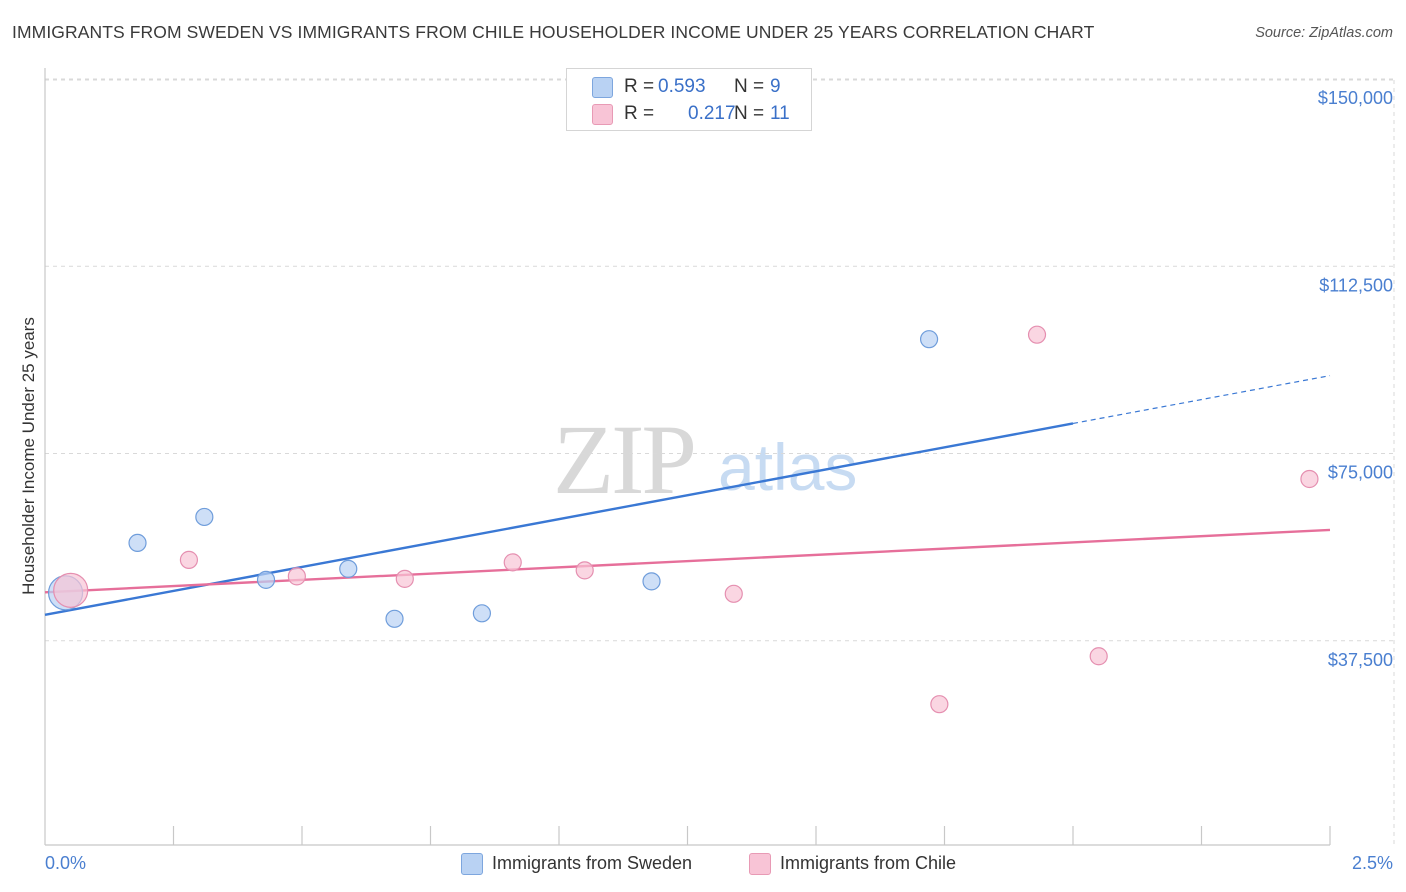 This screenshot has width=1406, height=892. I want to click on x-tick-label: 0.0%, so click(65, 863).